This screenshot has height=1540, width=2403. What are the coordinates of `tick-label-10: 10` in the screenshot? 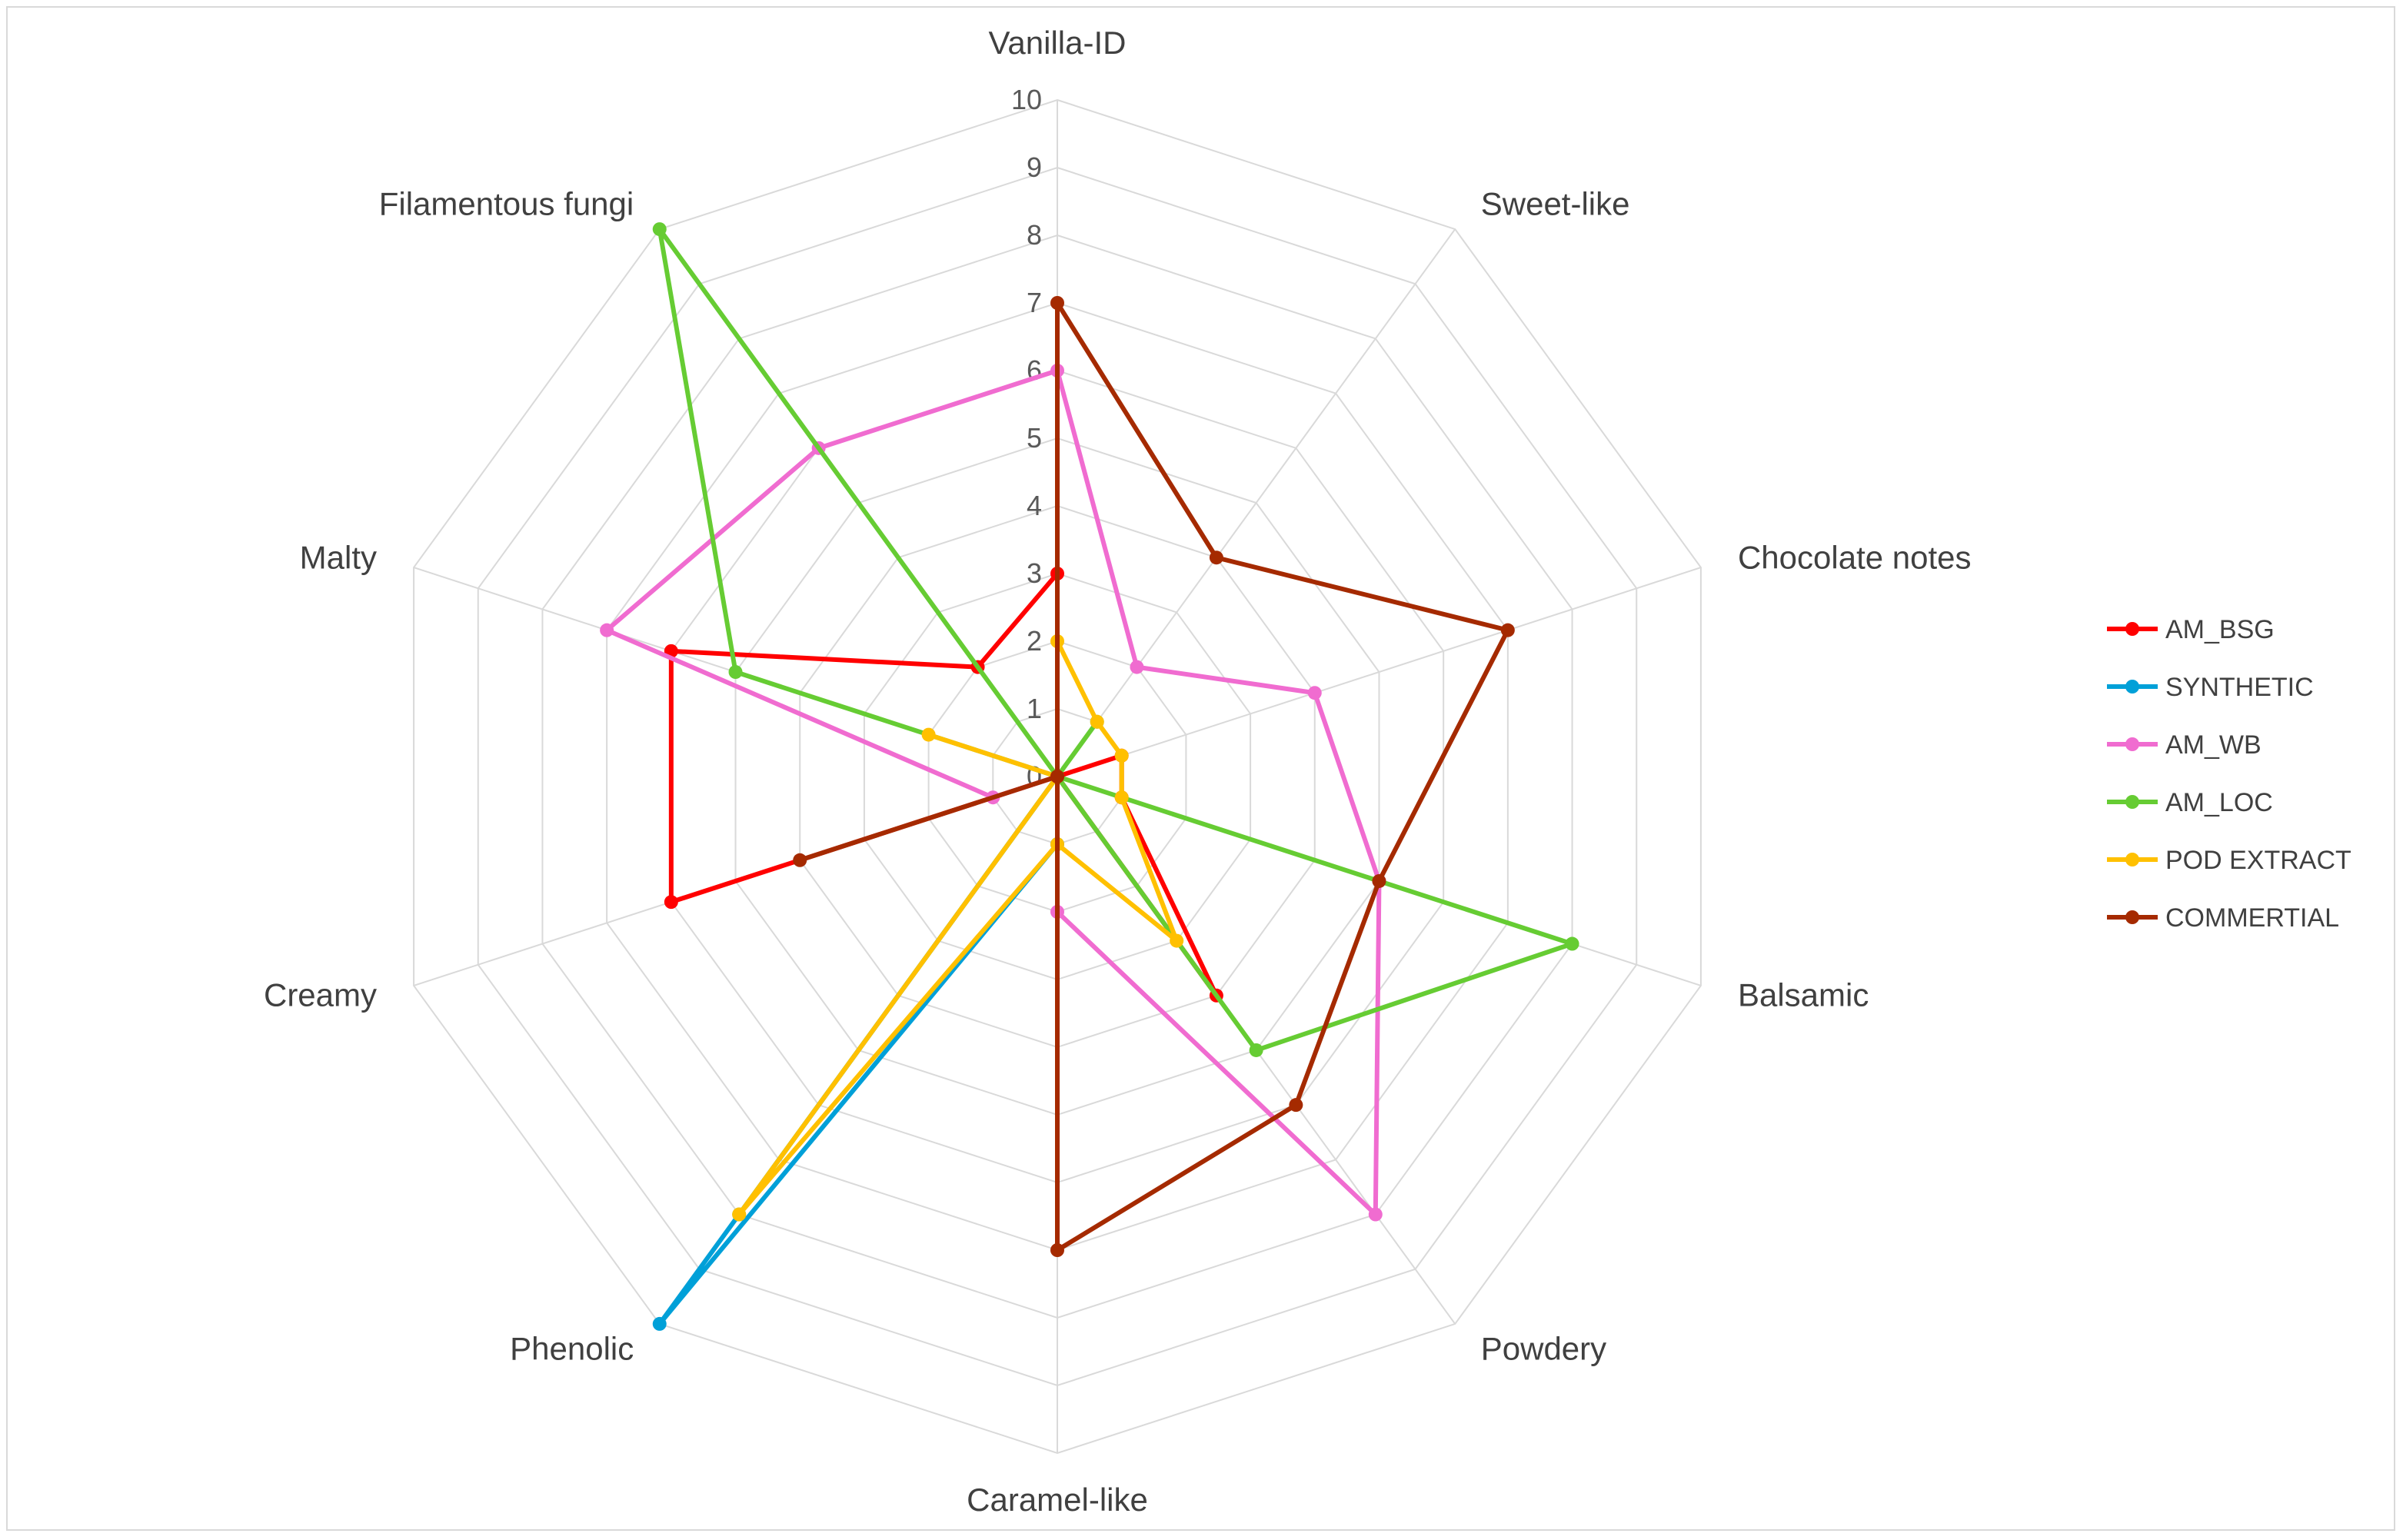 It's located at (1026, 99).